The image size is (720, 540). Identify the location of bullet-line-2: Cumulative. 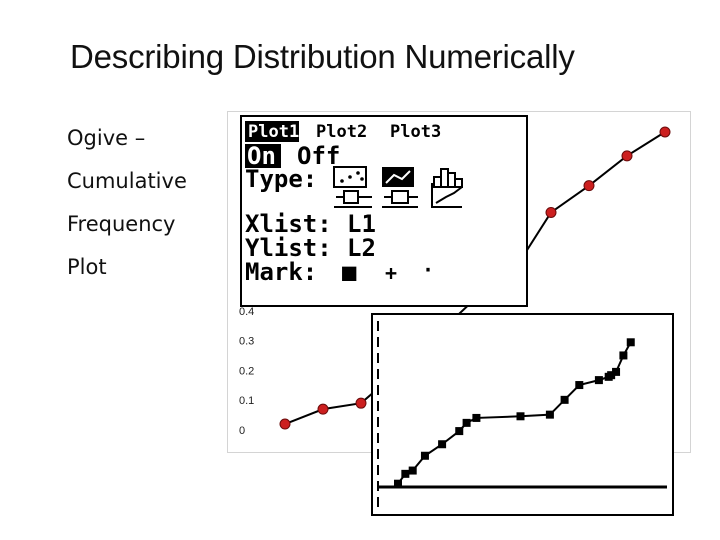
(127, 181).